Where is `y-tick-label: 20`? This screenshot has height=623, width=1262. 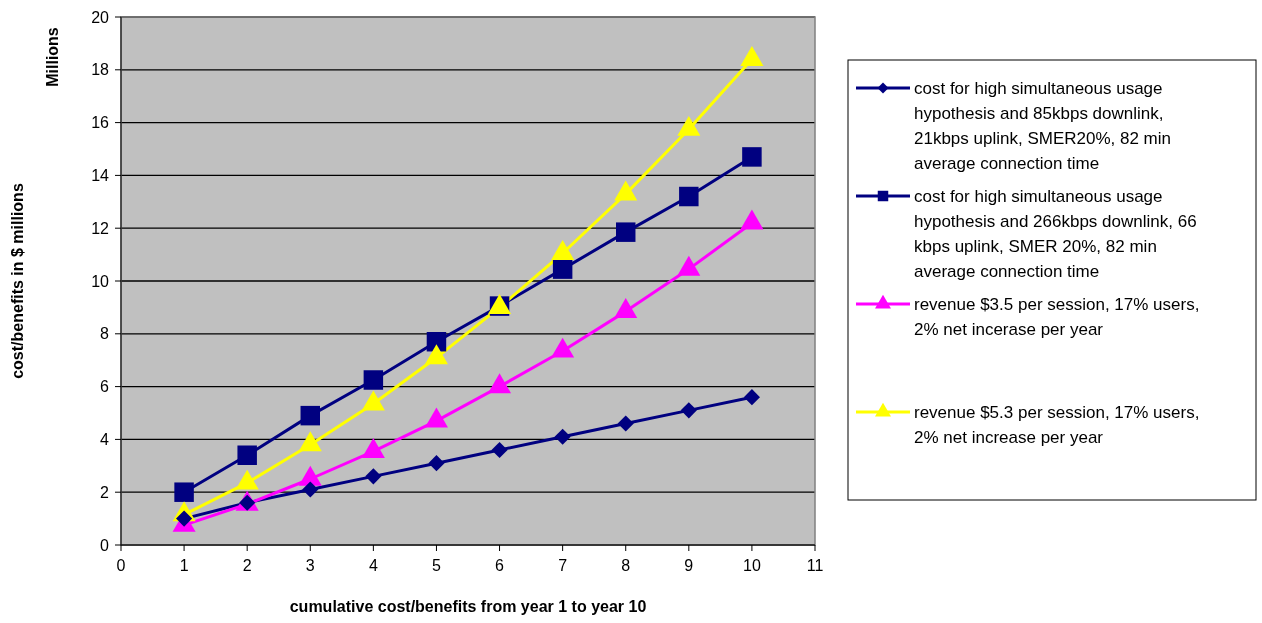 y-tick-label: 20 is located at coordinates (100, 17).